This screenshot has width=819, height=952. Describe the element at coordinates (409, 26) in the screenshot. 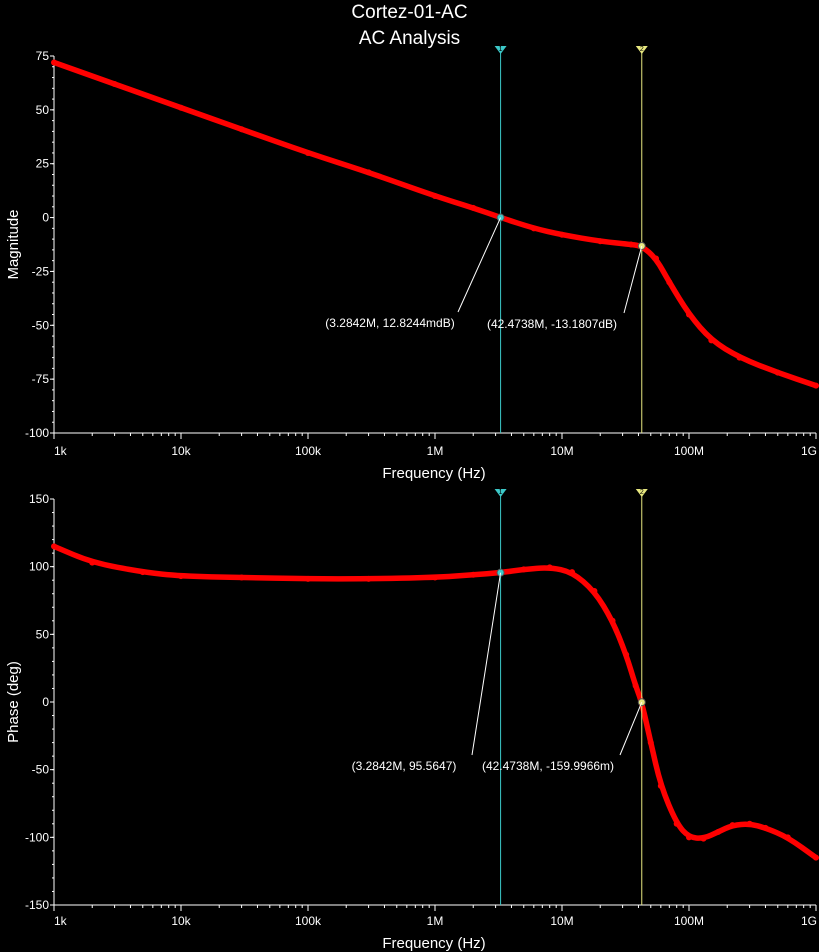

I see `chart-title-block: Cortez-01-AC AC Analysis` at that location.